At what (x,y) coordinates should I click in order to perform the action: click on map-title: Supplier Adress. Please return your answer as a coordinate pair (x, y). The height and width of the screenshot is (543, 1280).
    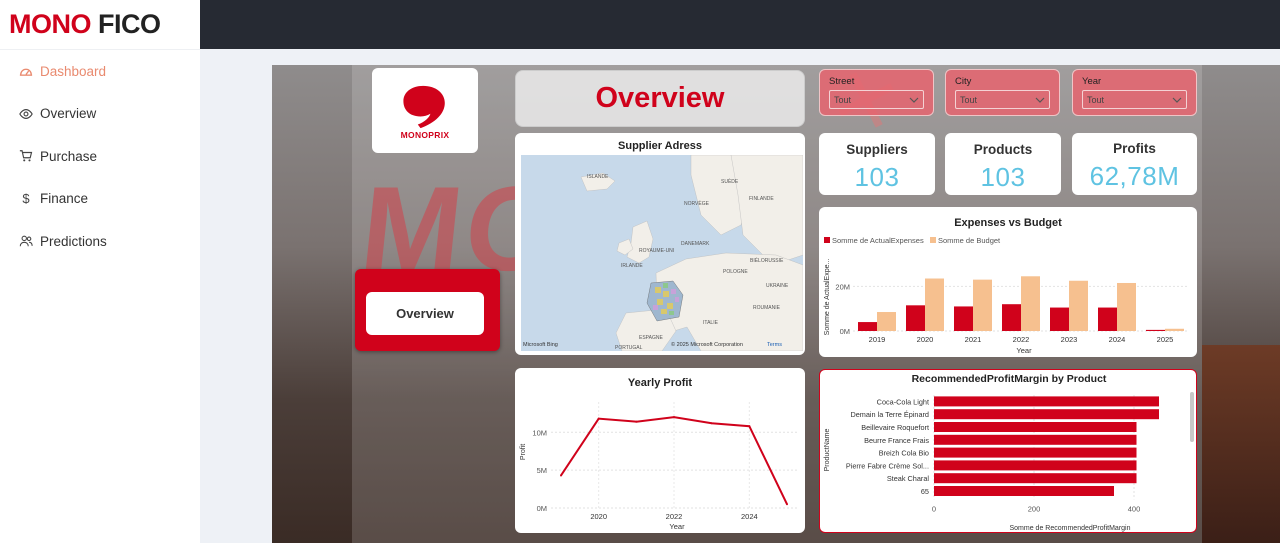
    Looking at the image, I should click on (660, 146).